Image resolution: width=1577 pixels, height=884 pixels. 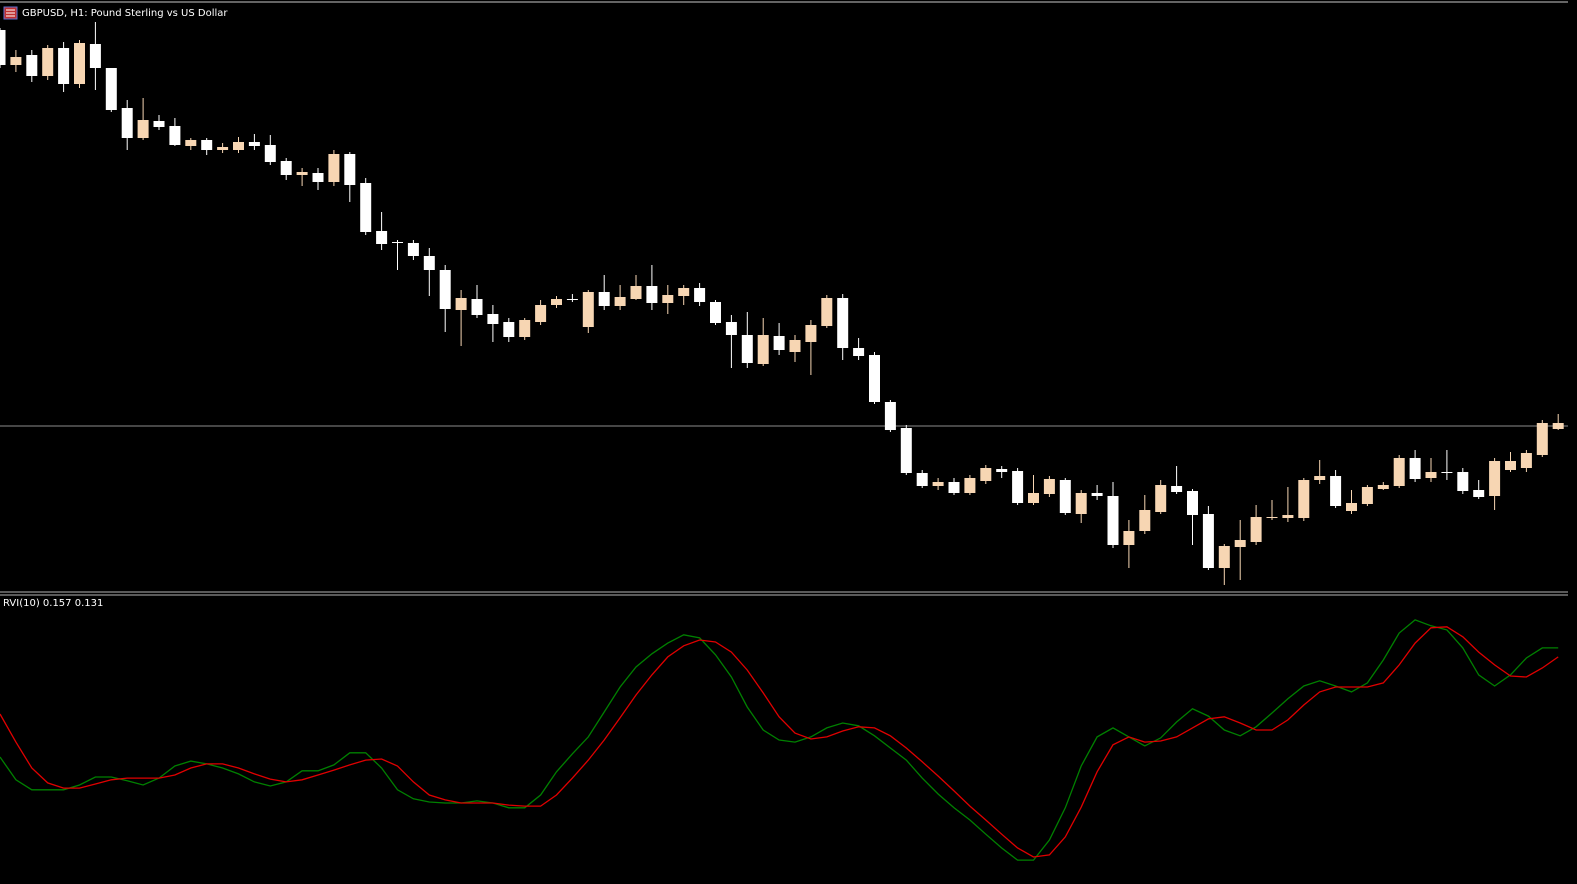 I want to click on symbol-icon, so click(x=10, y=13).